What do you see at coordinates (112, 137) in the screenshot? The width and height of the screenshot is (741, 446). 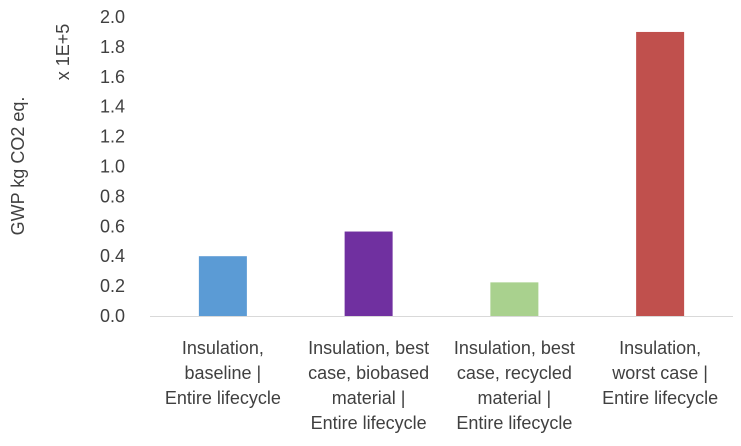 I see `y-tick-label: 1.2` at bounding box center [112, 137].